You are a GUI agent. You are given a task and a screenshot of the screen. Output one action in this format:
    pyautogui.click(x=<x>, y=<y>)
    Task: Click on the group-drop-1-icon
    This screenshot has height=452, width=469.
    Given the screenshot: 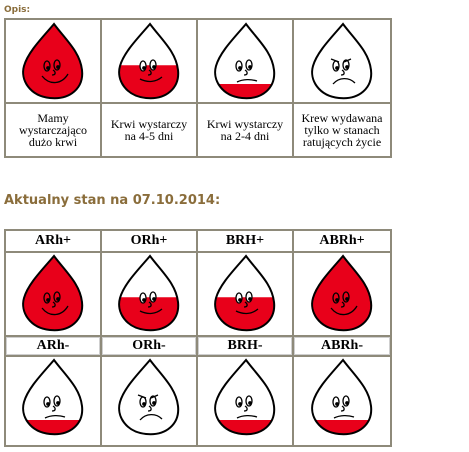 What is the action you would take?
    pyautogui.click(x=53, y=293)
    